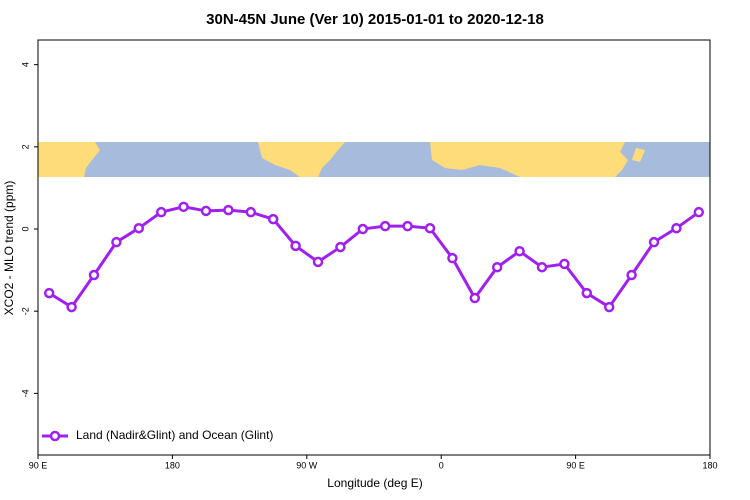 This screenshot has width=750, height=500. Describe the element at coordinates (307, 465) in the screenshot. I see `x-tick-label: 90 W` at that location.